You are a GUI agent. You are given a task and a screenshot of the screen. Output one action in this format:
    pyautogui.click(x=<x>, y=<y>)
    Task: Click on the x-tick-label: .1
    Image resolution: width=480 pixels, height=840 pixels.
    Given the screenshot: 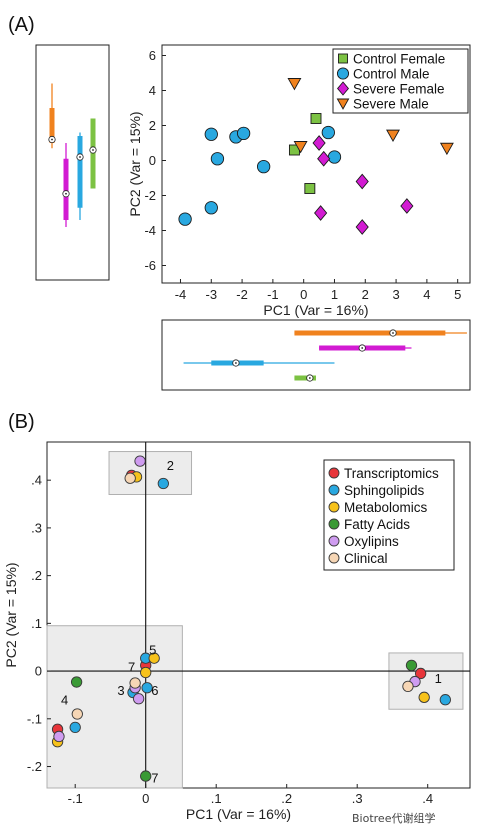 What is the action you would take?
    pyautogui.click(x=216, y=798)
    